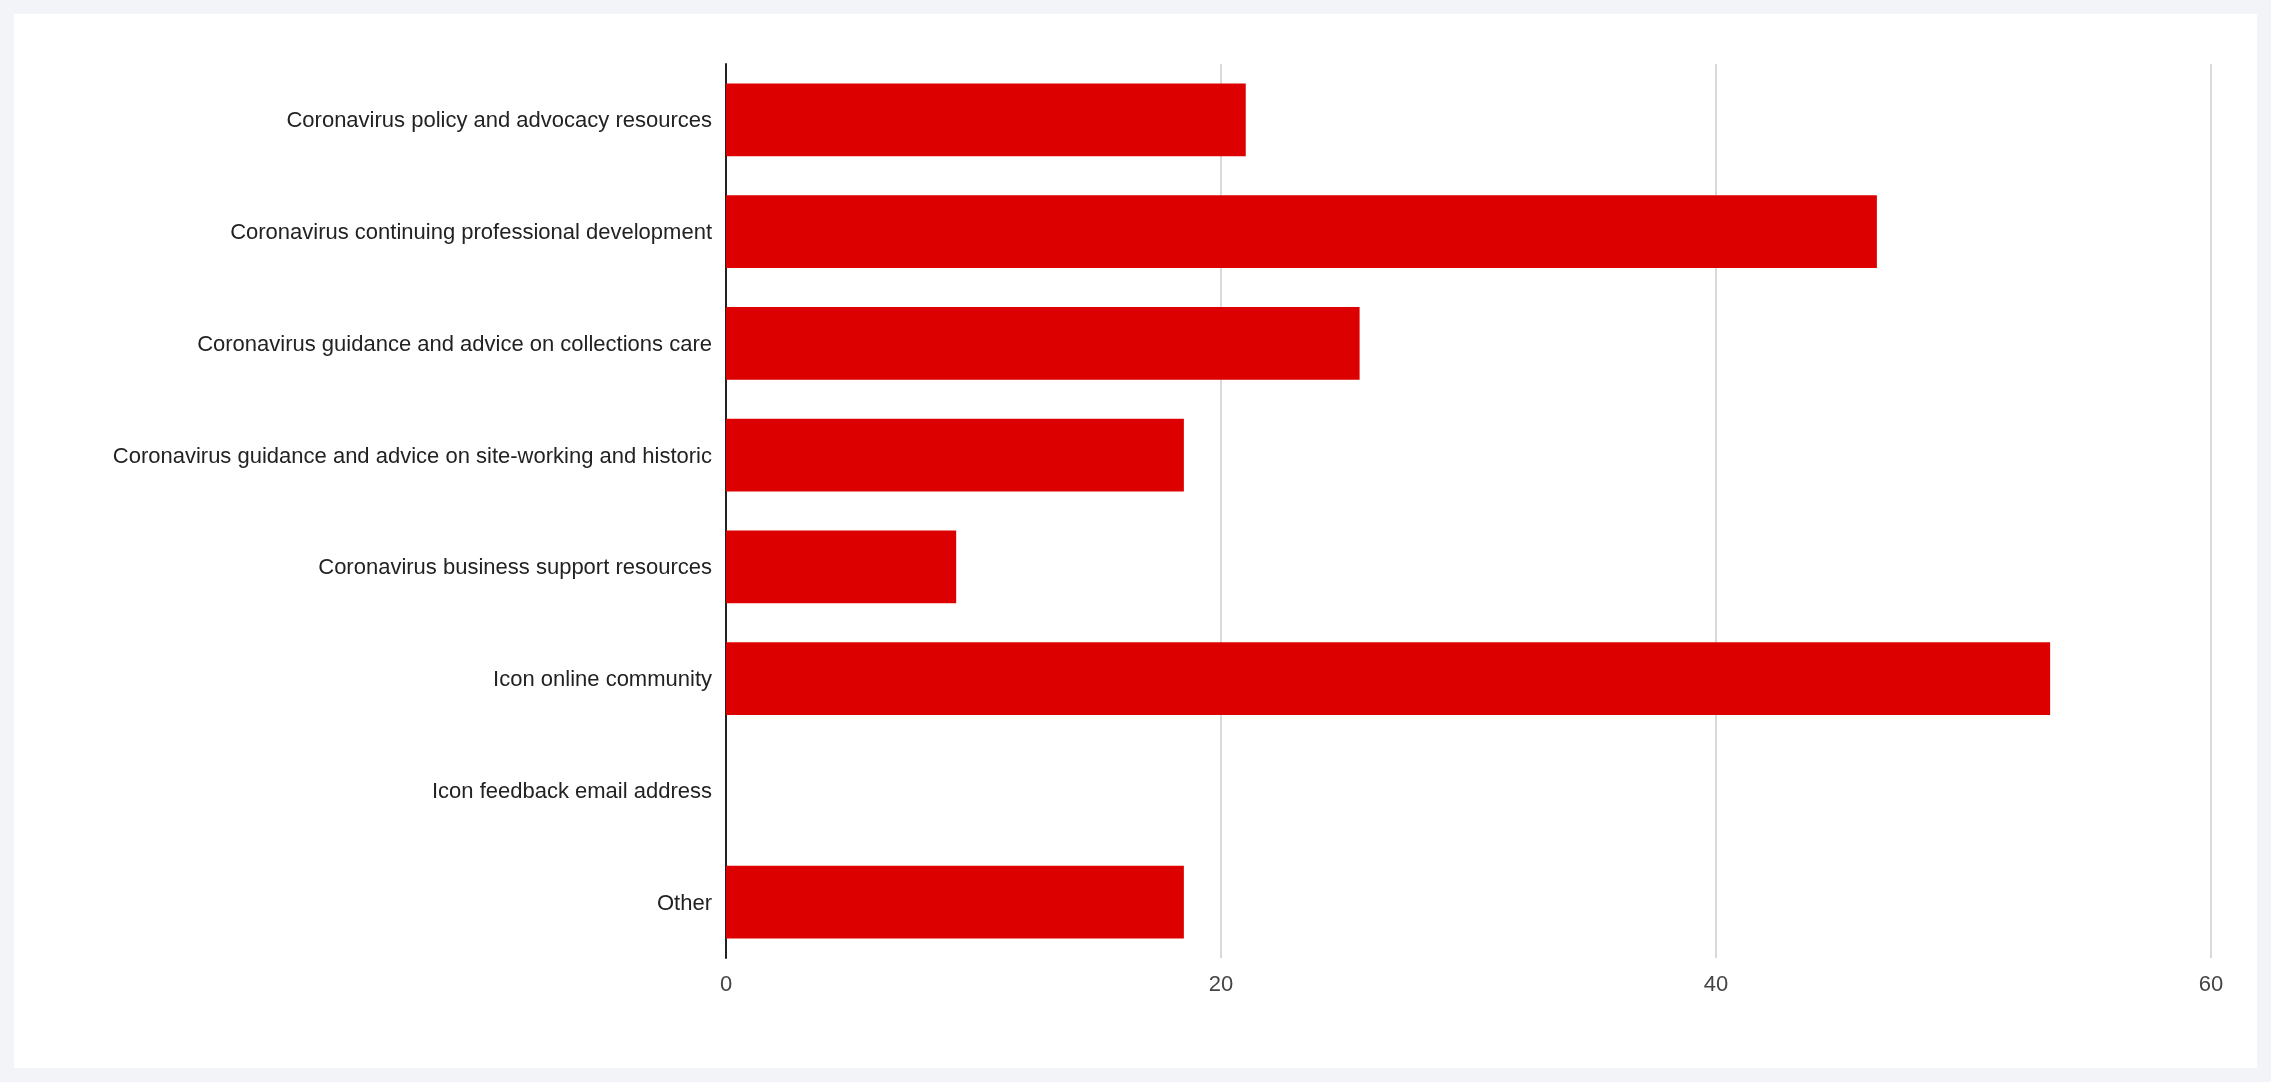 The height and width of the screenshot is (1082, 2271). What do you see at coordinates (412, 455) in the screenshot?
I see `y-tick-label: Coronavirus guidance and advice on site-working and historic` at bounding box center [412, 455].